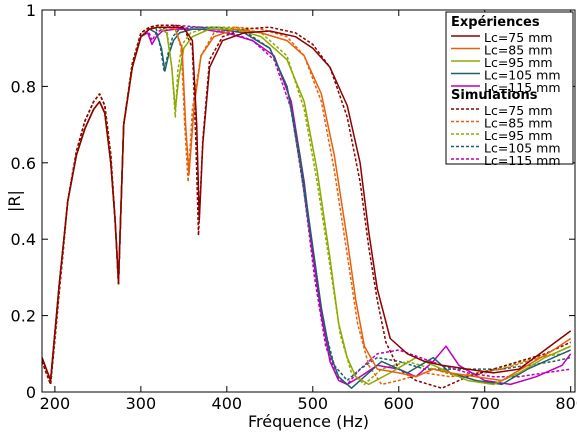 This screenshot has width=577, height=432. What do you see at coordinates (141, 403) in the screenshot?
I see `x-tick-label: 300` at bounding box center [141, 403].